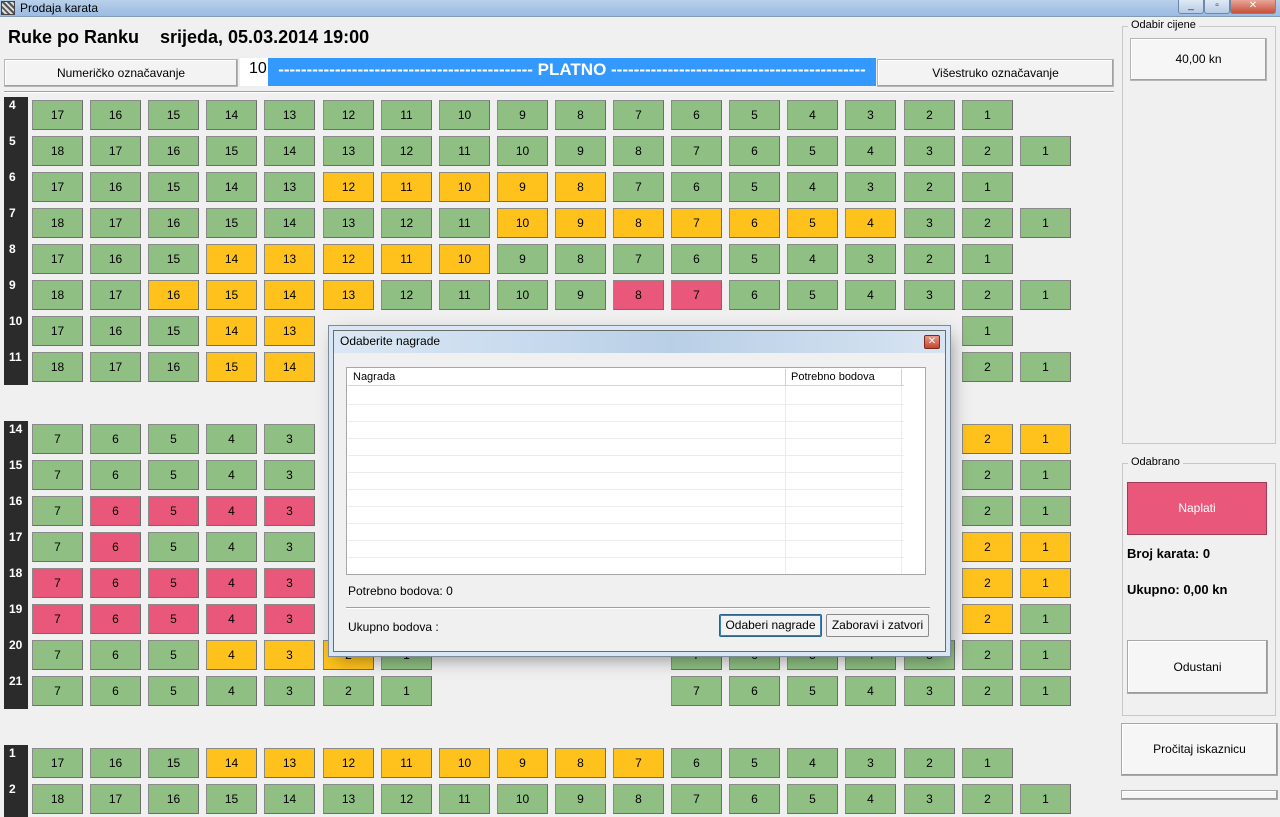 The image size is (1280, 817). Describe the element at coordinates (770, 625) in the screenshot. I see `select-rewards-button: Odaberi nagrade` at that location.